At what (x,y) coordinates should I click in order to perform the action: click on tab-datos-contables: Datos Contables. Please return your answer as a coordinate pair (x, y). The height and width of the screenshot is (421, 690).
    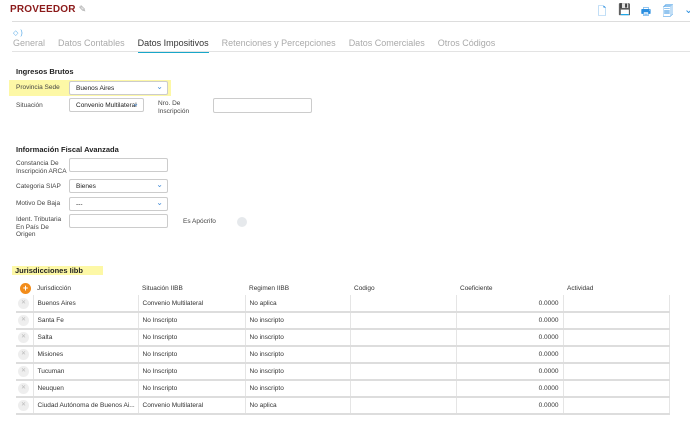
    Looking at the image, I should click on (91, 43).